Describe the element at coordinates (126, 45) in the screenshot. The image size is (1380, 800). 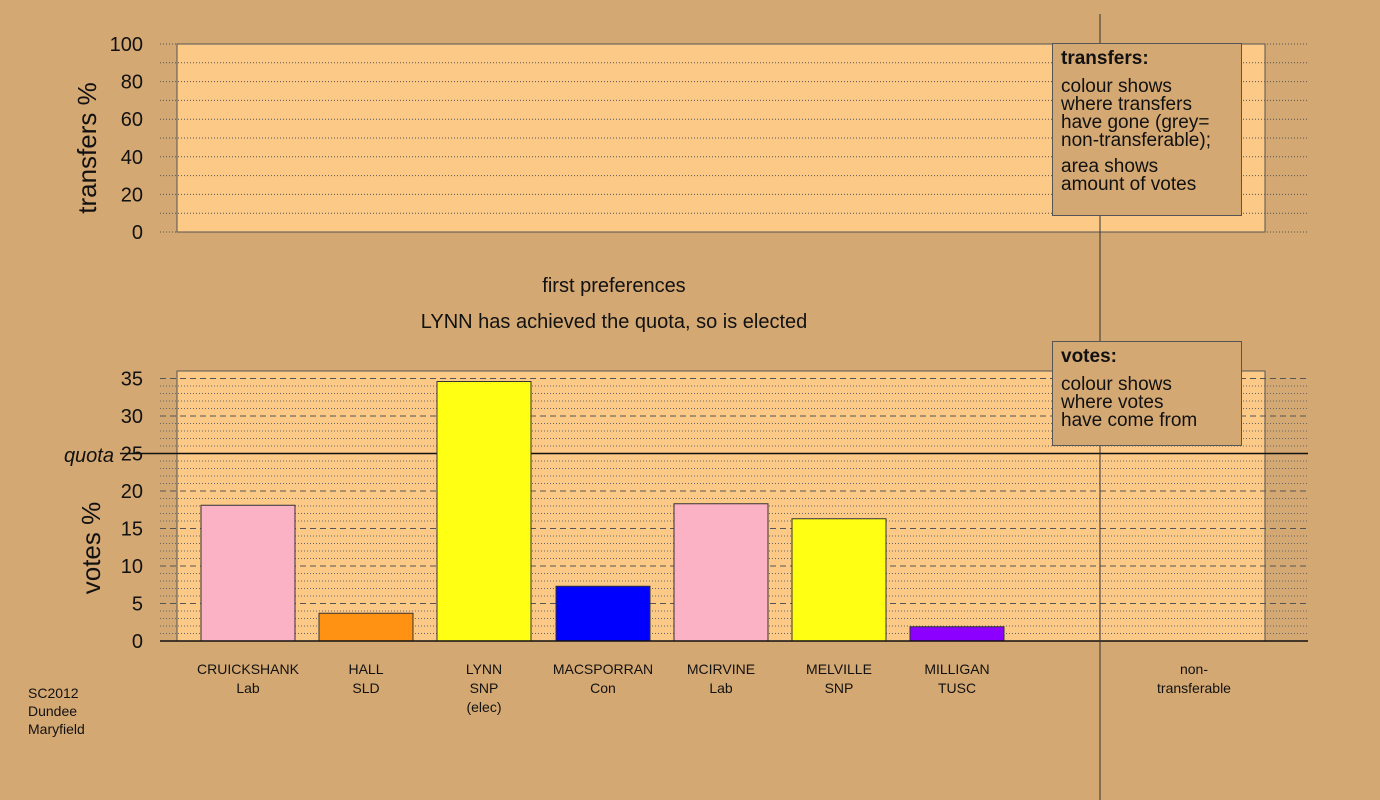
I see `transfers-tick-label: 100` at that location.